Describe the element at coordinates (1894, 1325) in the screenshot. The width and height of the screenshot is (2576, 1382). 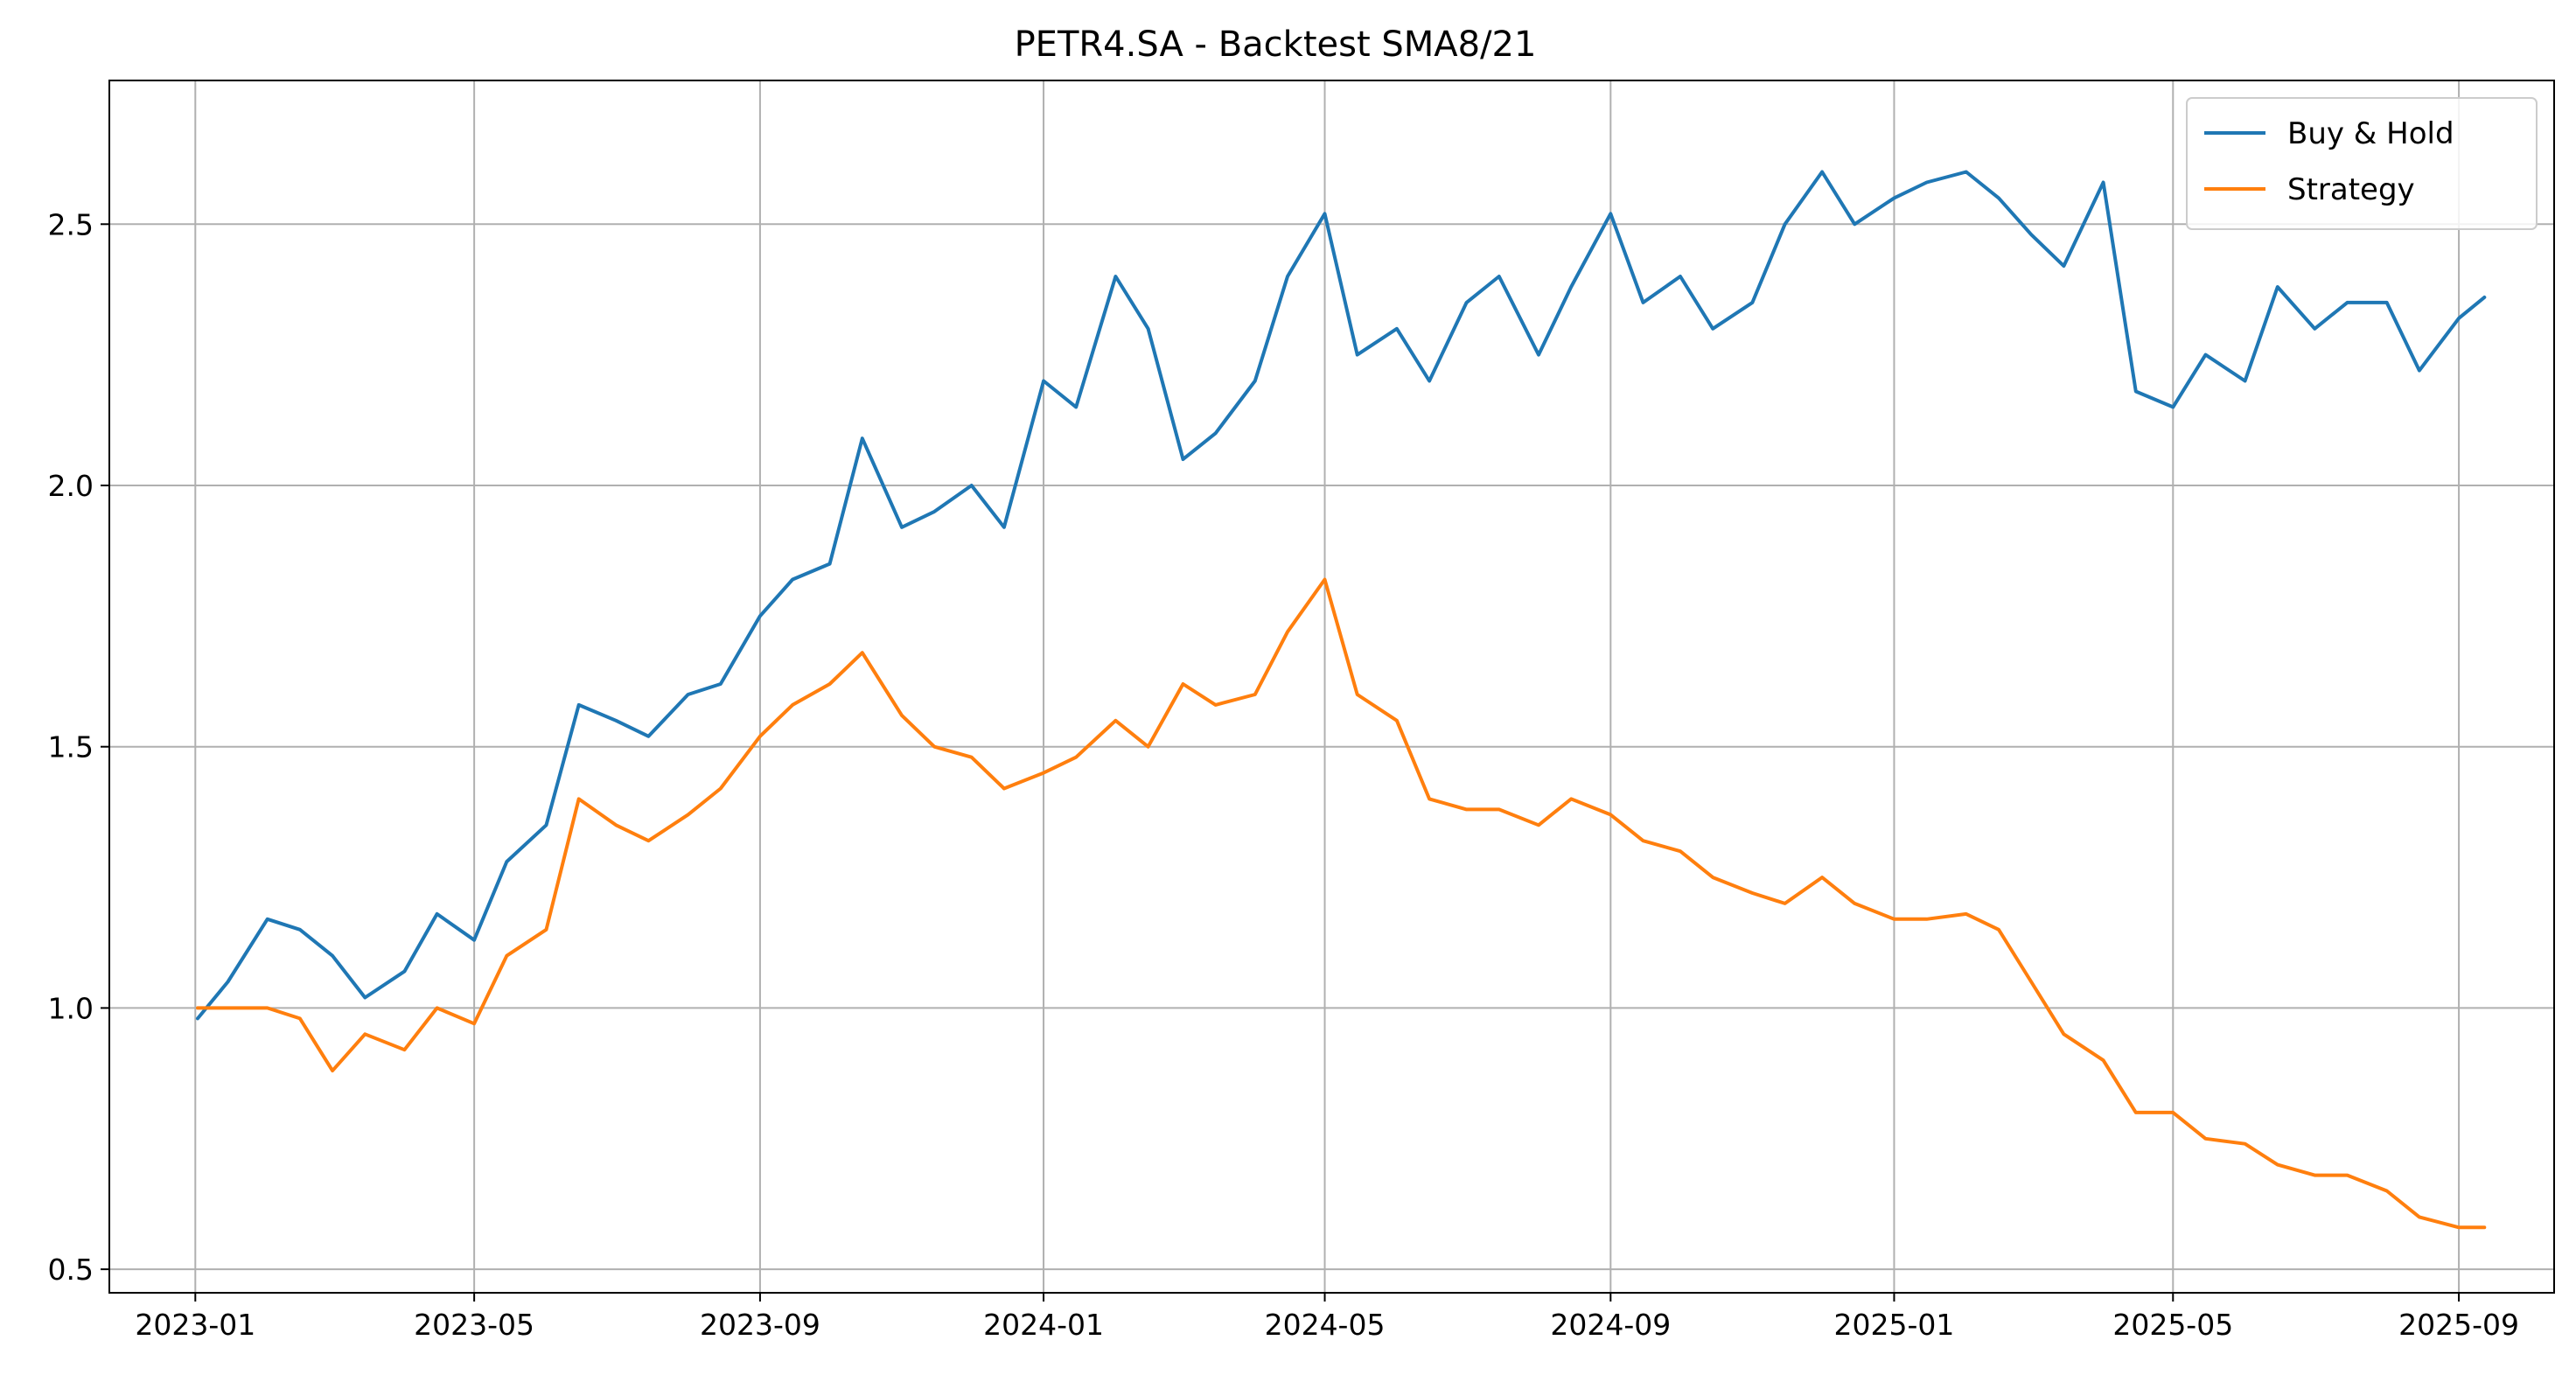
I see `x-tick-label: 2025-01` at that location.